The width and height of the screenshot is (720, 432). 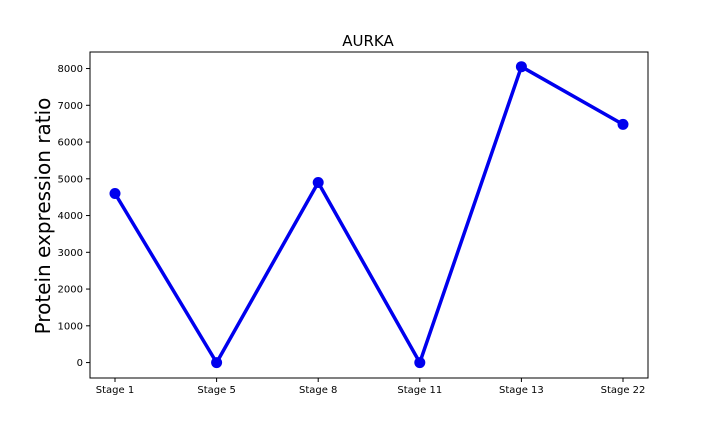 I want to click on y-axis-label: Protein expression ratio, so click(x=43, y=216).